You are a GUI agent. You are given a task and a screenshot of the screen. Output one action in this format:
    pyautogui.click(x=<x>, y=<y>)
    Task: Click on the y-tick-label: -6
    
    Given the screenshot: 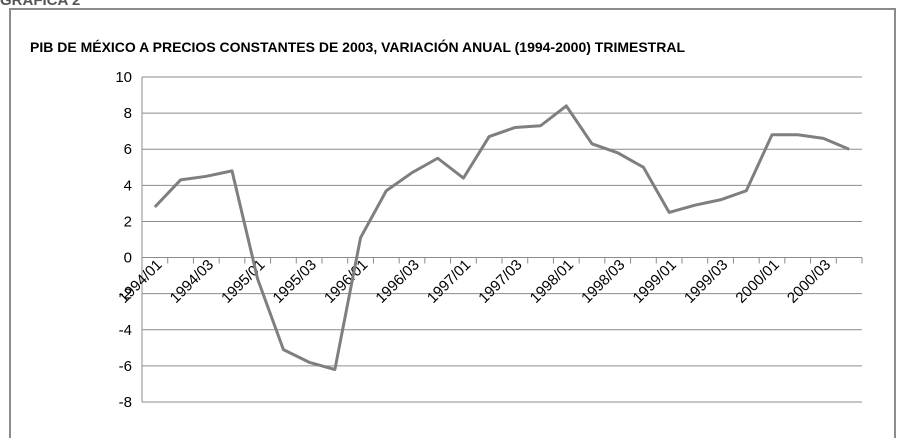 What is the action you would take?
    pyautogui.click(x=125, y=366)
    